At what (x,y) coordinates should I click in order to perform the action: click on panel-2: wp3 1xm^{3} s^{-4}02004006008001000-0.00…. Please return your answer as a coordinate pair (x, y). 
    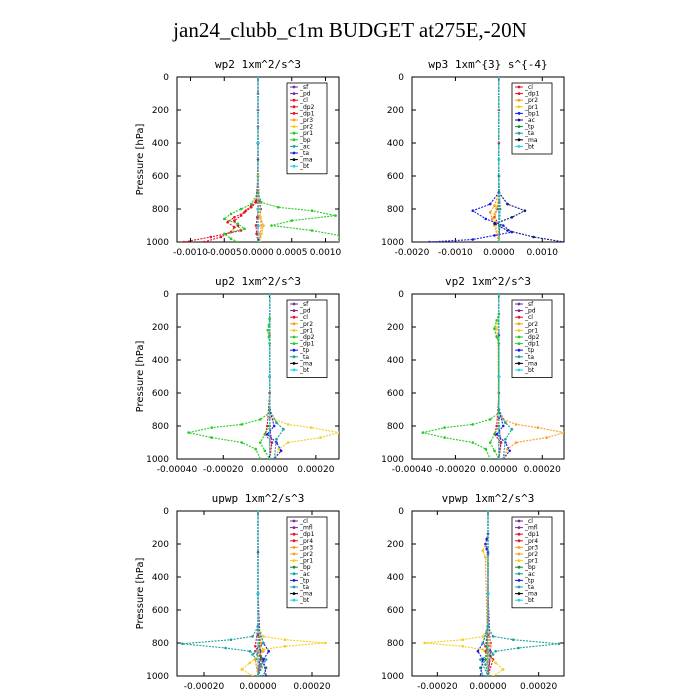
    Looking at the image, I should click on (473, 158).